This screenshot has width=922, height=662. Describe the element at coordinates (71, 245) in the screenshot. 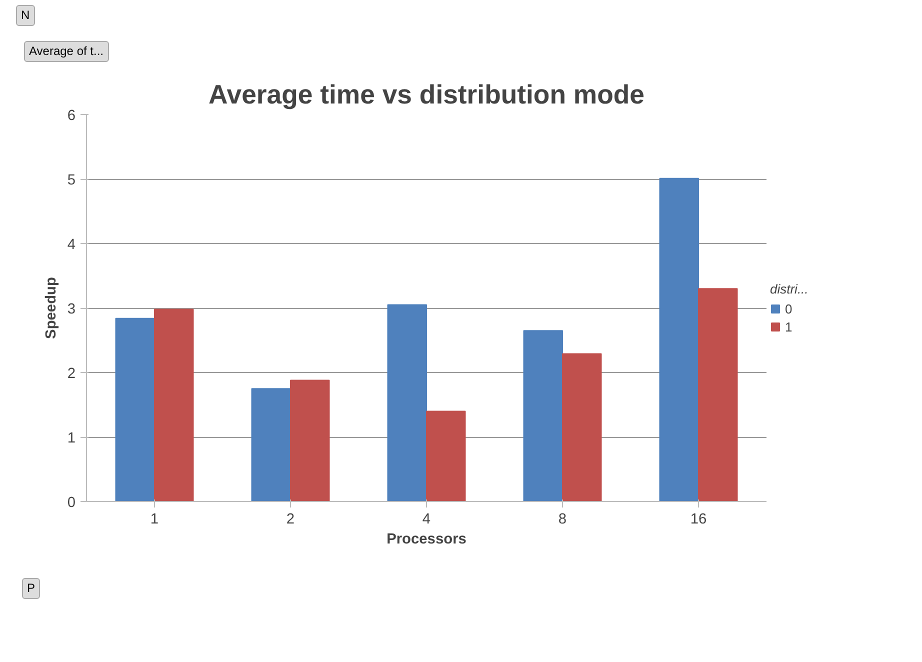

I see `y-tick-label: 4` at that location.